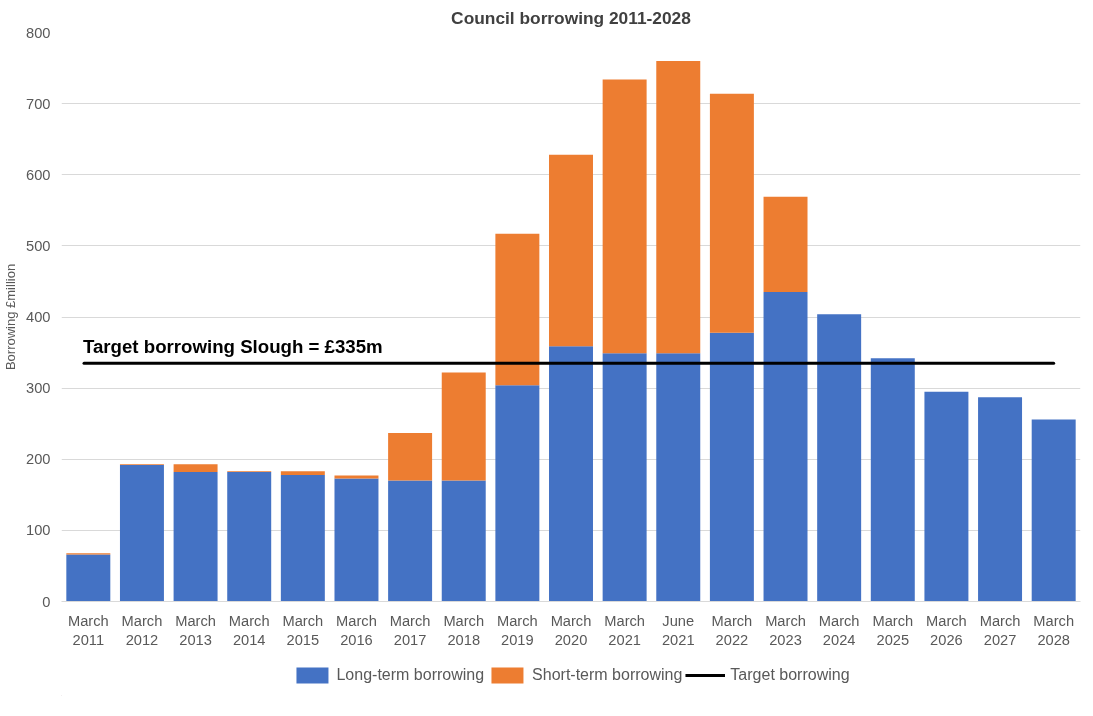 The width and height of the screenshot is (1093, 716). I want to click on annotation: Target borrowing Slough = £335m, so click(232, 347).